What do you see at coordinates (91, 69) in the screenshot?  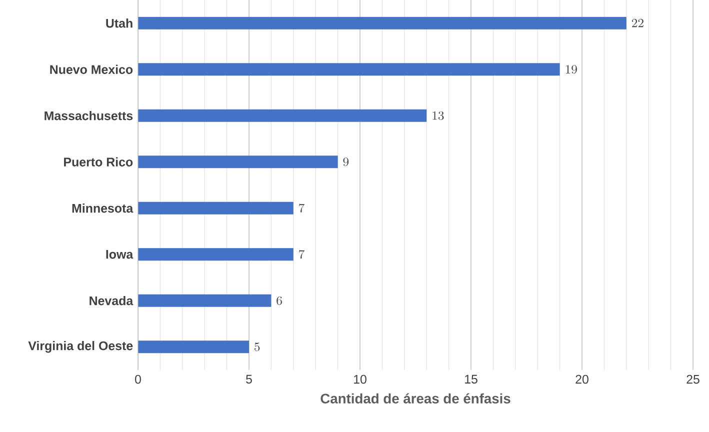 I see `y-tick-label: Nuevo Mexico` at bounding box center [91, 69].